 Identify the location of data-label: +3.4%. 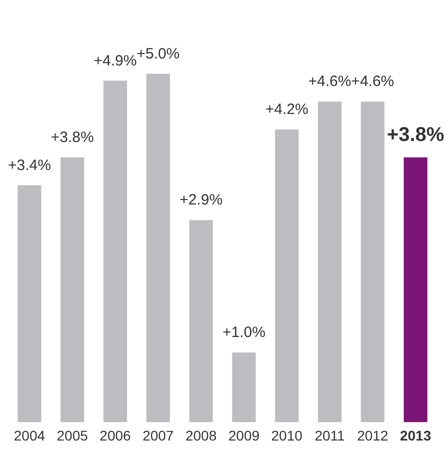
(29, 165).